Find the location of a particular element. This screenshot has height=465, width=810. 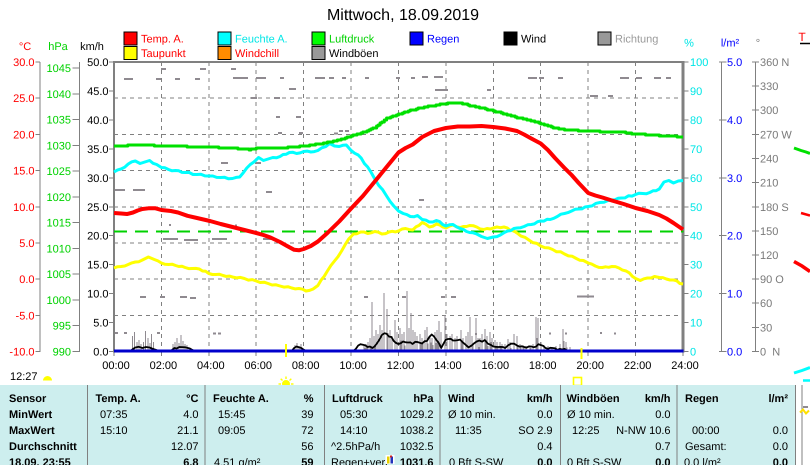

svg-text: 1040 is located at coordinates (59, 95).